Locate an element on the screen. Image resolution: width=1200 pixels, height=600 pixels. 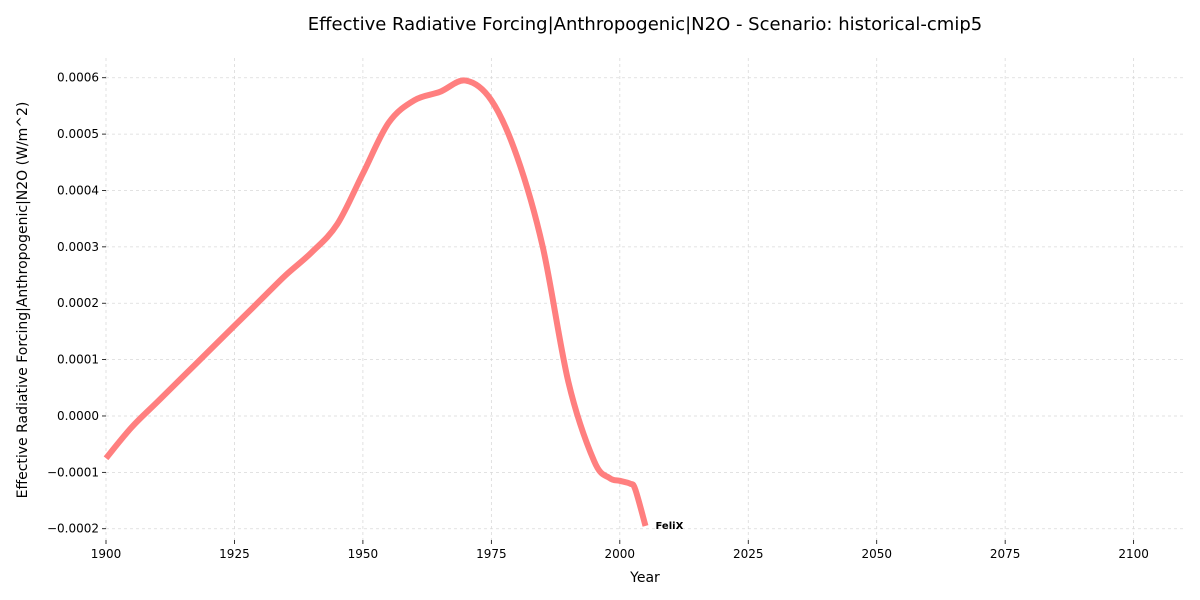
x-tick-label: 1925 is located at coordinates (234, 554).